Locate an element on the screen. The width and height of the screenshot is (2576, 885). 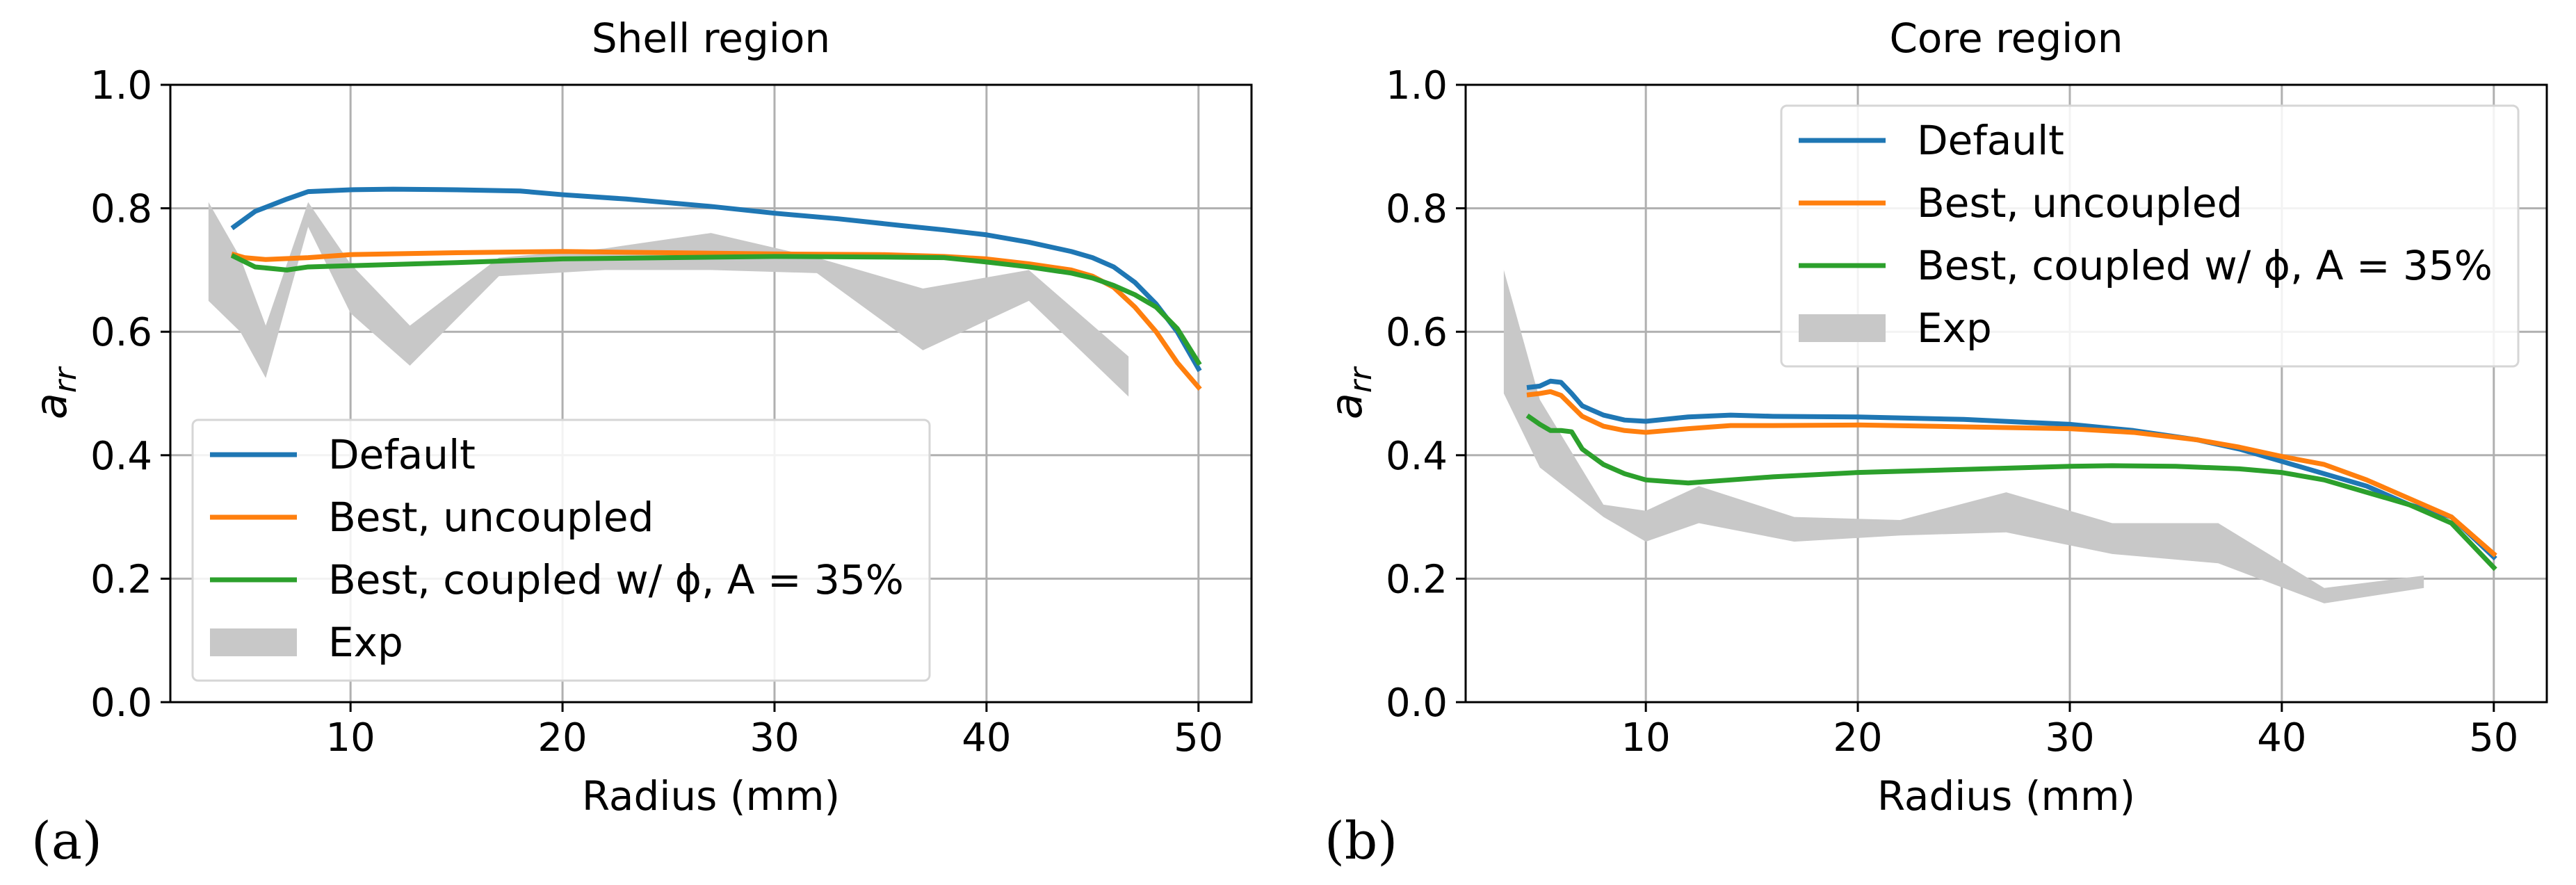
series-line-best-uncoupled is located at coordinates (2011, 473).